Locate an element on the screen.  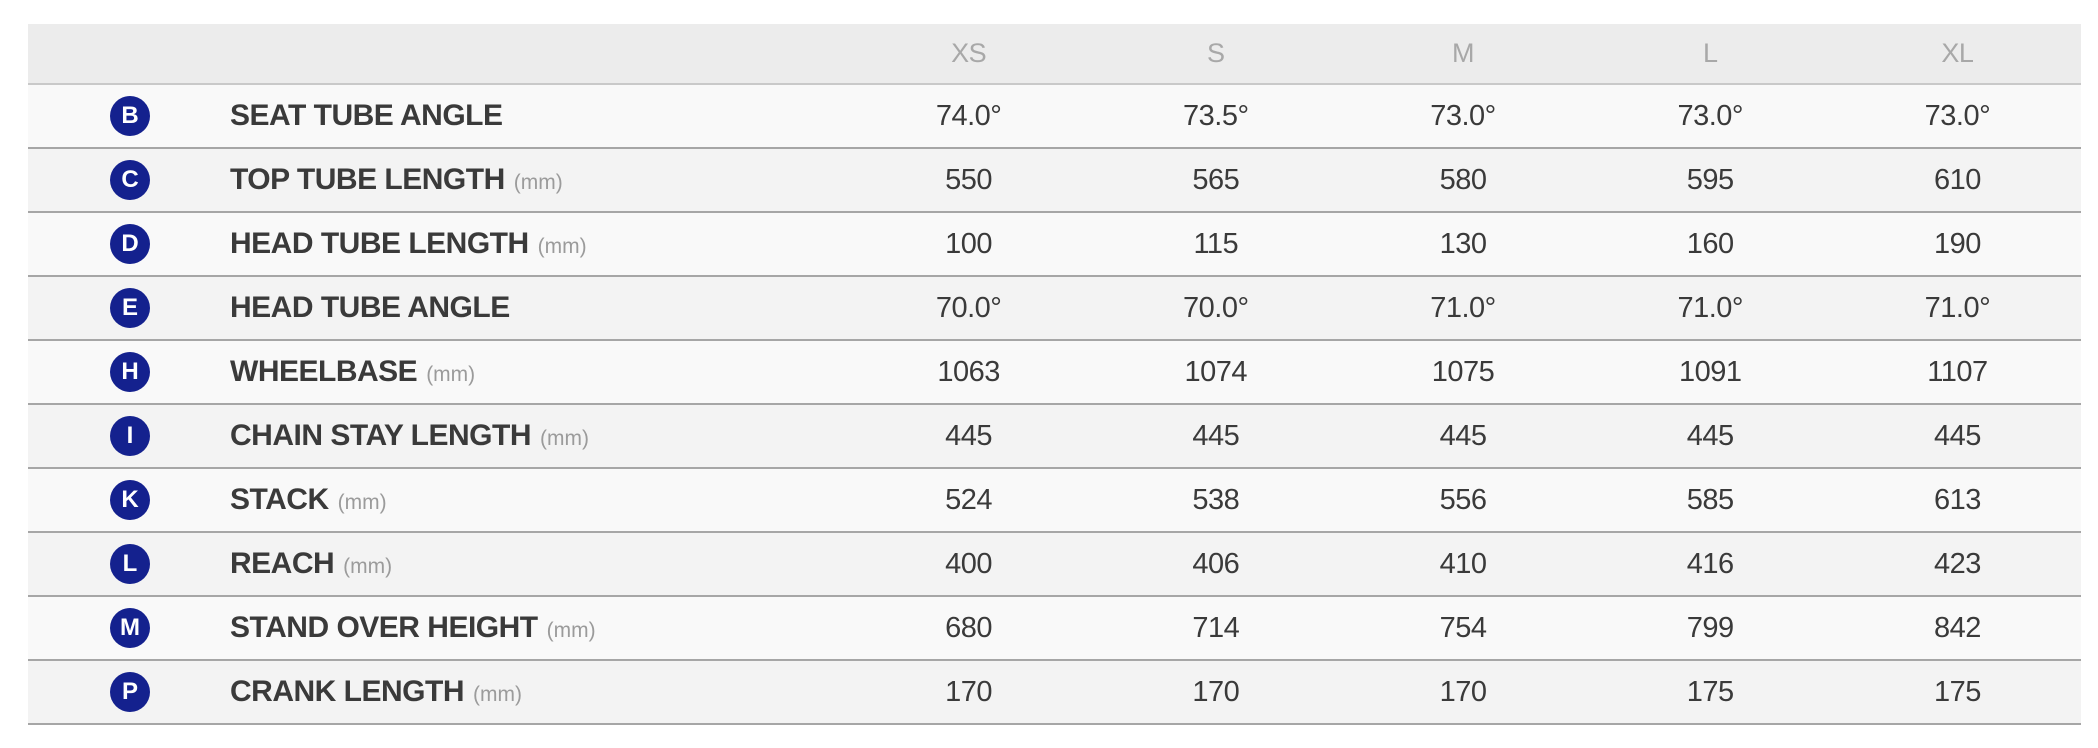
row-badge: E is located at coordinates (130, 308).